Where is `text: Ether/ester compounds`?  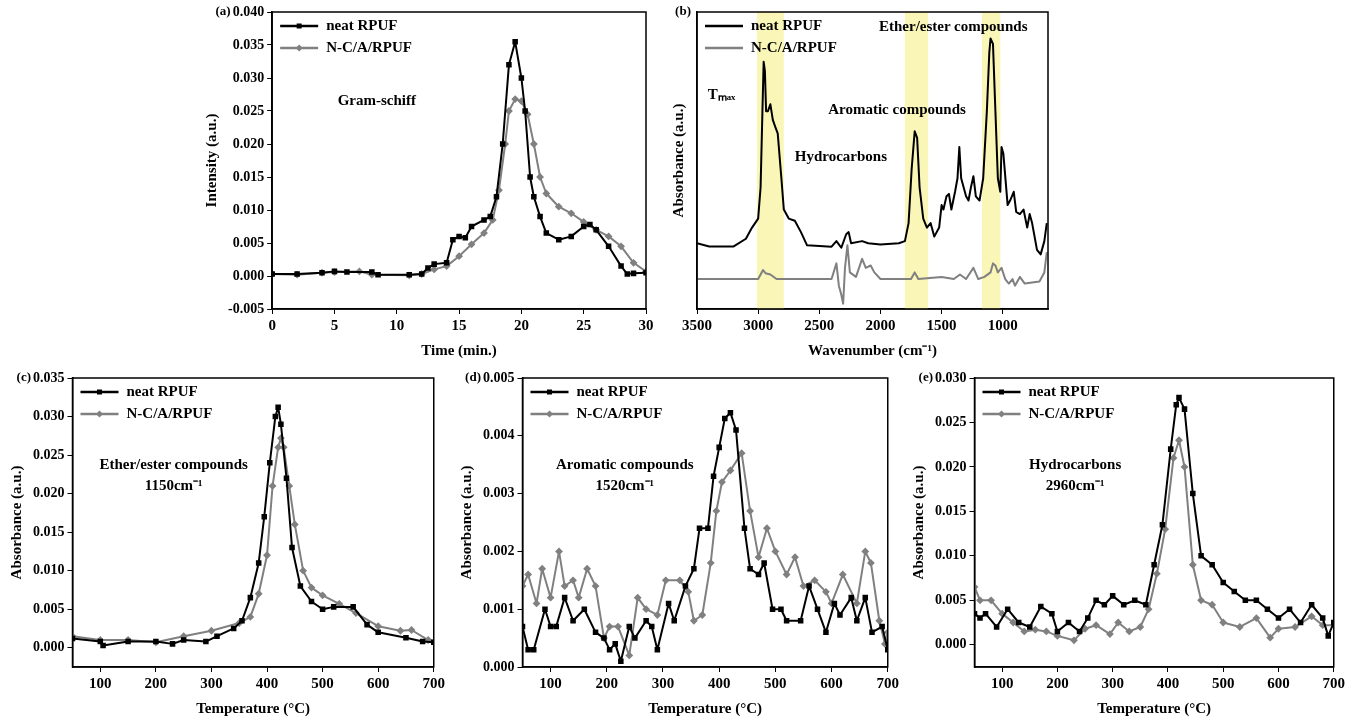 text: Ether/ester compounds is located at coordinates (953, 25).